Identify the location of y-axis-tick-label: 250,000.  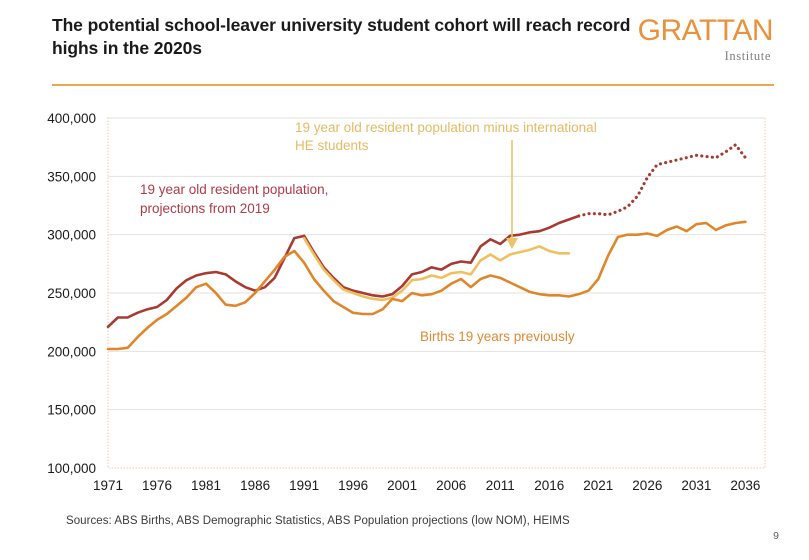
(71, 293).